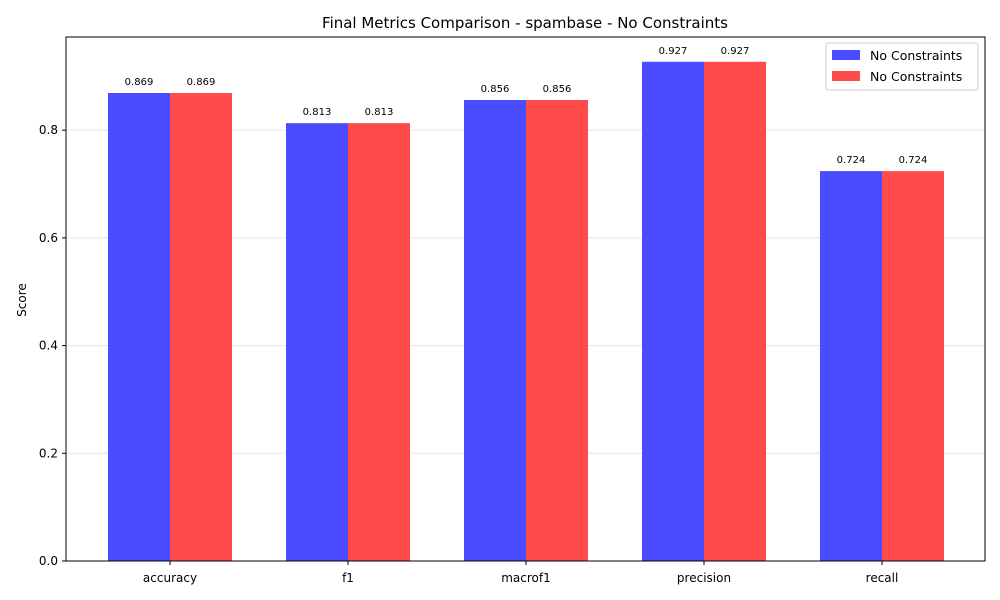  Describe the element at coordinates (704, 578) in the screenshot. I see `x-tick-label-precision: precision` at that location.